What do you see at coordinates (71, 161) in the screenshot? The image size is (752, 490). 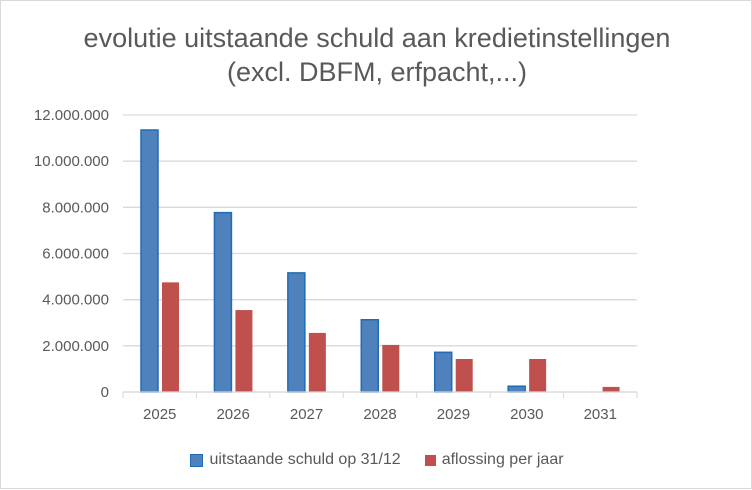 I see `y-tick-label: 10.000.000` at bounding box center [71, 161].